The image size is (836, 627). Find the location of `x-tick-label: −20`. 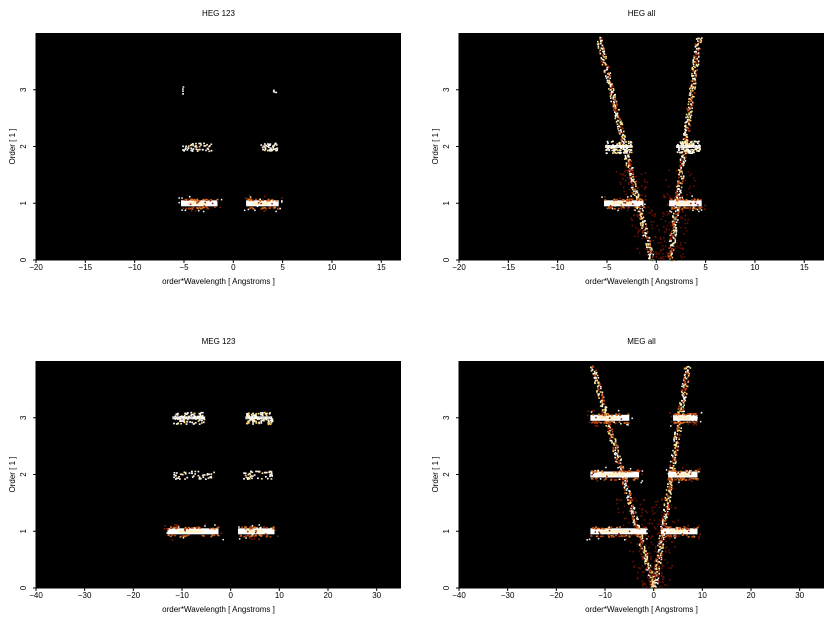

x-tick-label: −20 is located at coordinates (459, 267).